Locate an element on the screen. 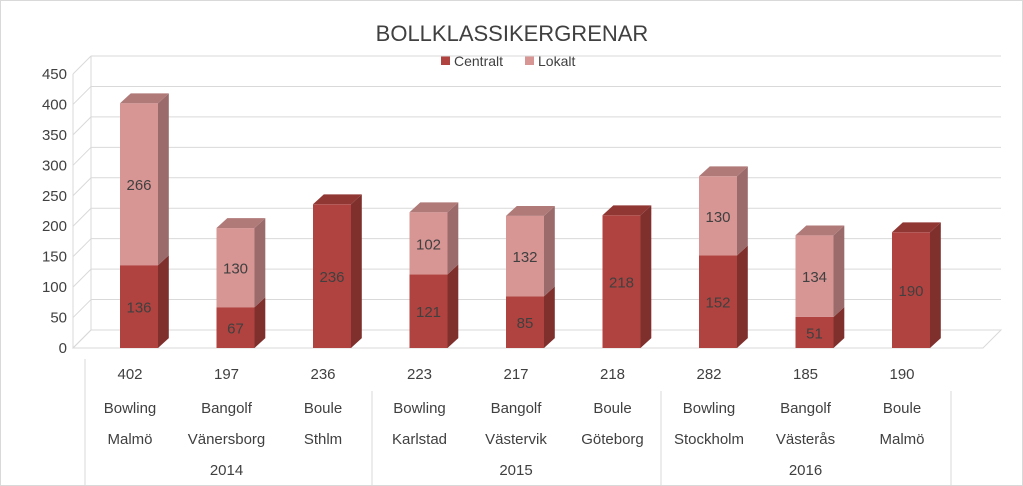  category-total-label: 223 is located at coordinates (419, 374).